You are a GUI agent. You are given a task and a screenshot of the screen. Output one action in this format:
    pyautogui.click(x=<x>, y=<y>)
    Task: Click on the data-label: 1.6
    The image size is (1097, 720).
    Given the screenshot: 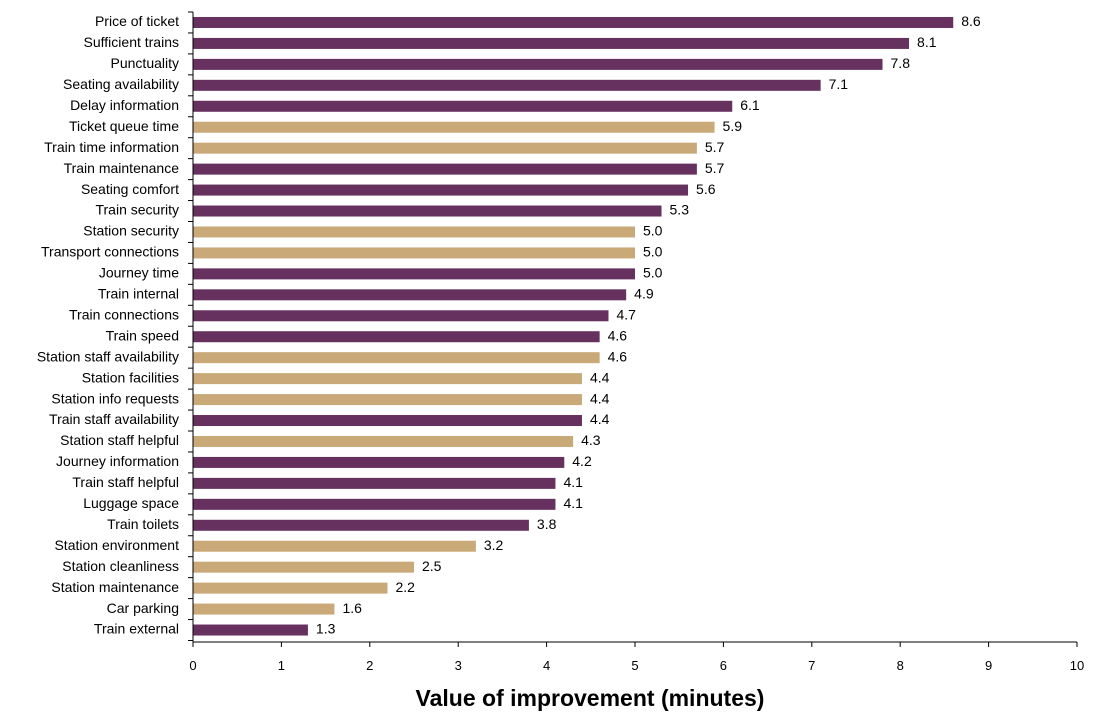 What is the action you would take?
    pyautogui.click(x=352, y=608)
    